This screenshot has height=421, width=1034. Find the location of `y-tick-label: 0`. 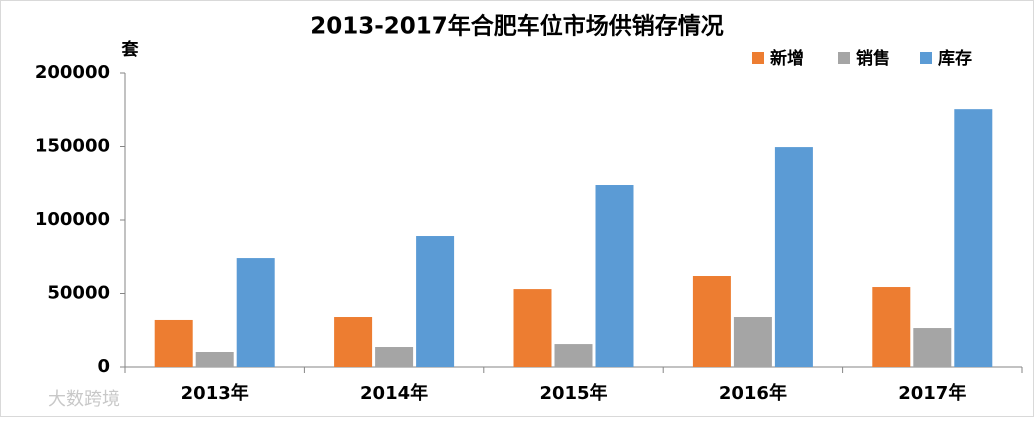

y-tick-label: 0 is located at coordinates (103, 366).